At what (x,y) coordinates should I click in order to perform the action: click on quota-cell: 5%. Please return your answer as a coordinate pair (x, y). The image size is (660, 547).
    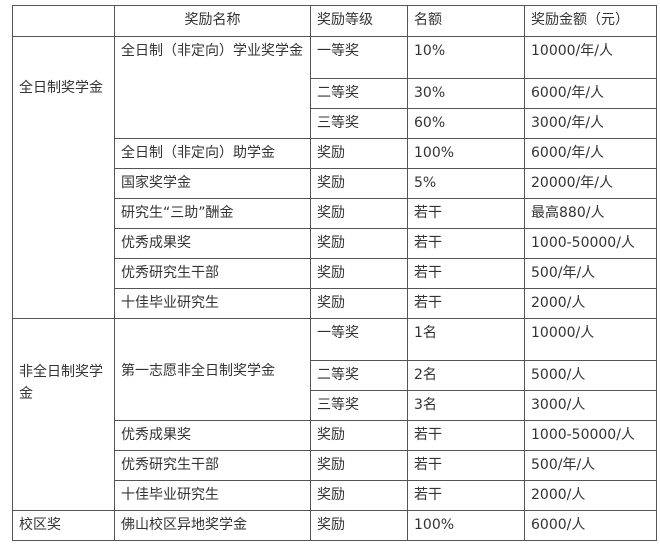
    Looking at the image, I should click on (466, 183).